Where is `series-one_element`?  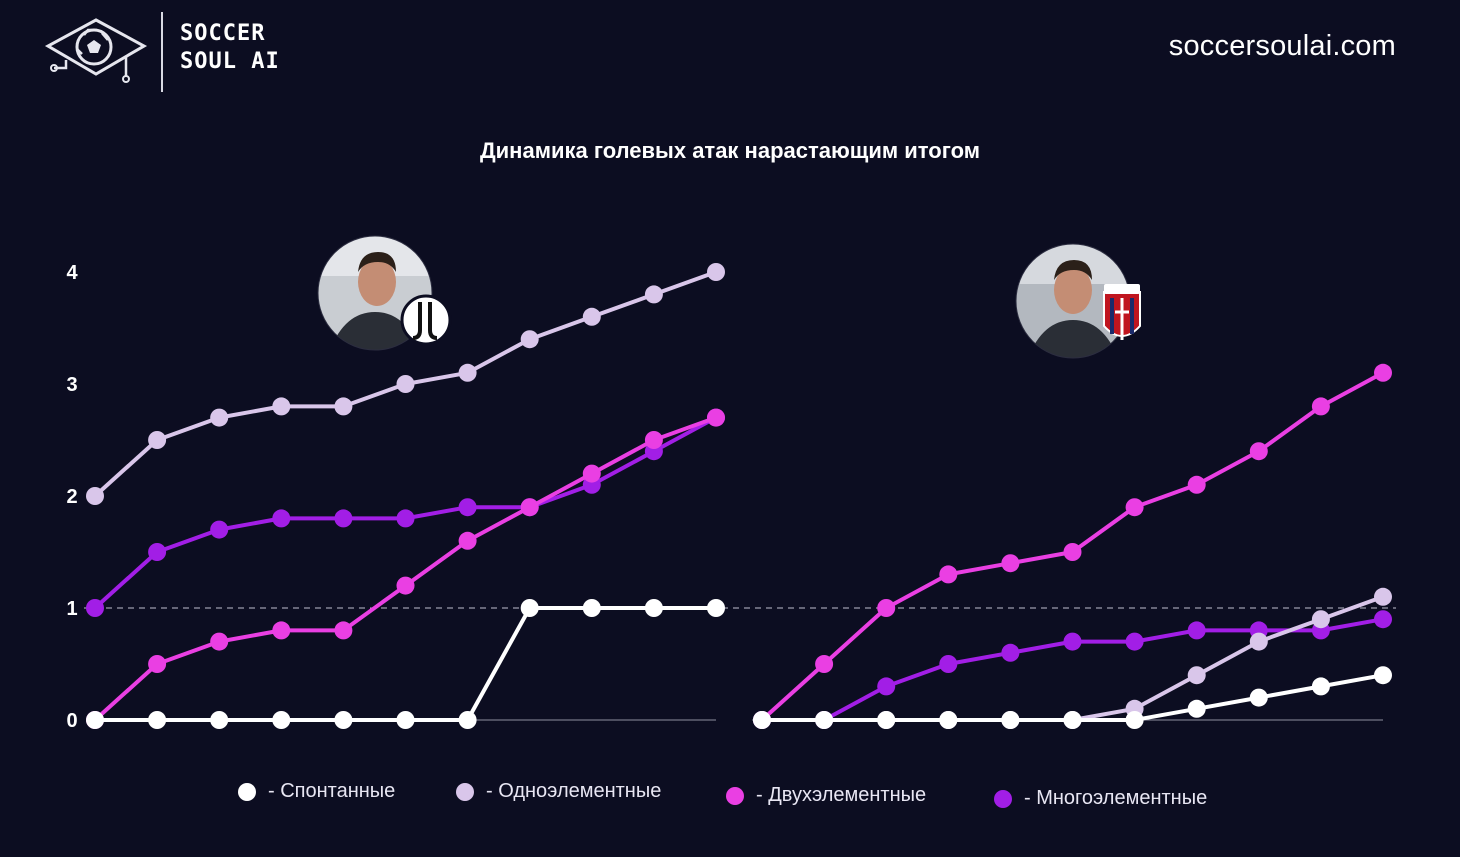
series-one_element is located at coordinates (405, 384).